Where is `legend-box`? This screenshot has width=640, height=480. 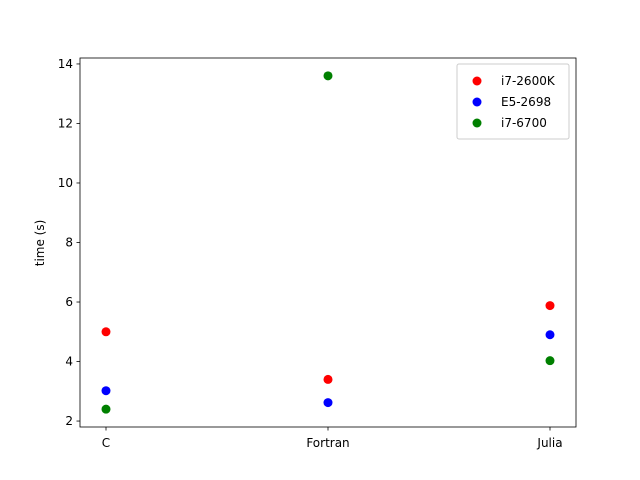
legend-box is located at coordinates (513, 101).